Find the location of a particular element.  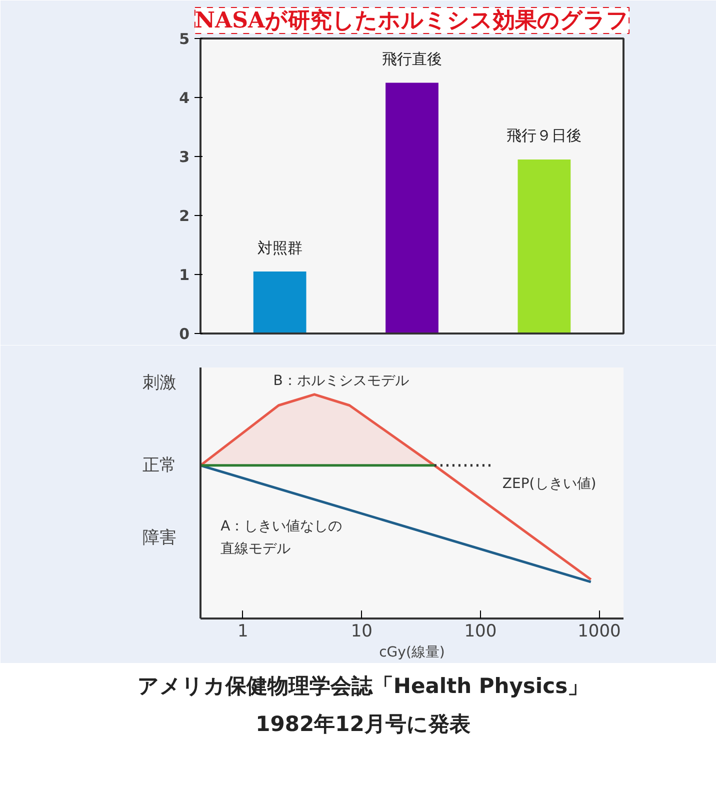

annotation: A：しきい値なしの直線モデル is located at coordinates (281, 538).